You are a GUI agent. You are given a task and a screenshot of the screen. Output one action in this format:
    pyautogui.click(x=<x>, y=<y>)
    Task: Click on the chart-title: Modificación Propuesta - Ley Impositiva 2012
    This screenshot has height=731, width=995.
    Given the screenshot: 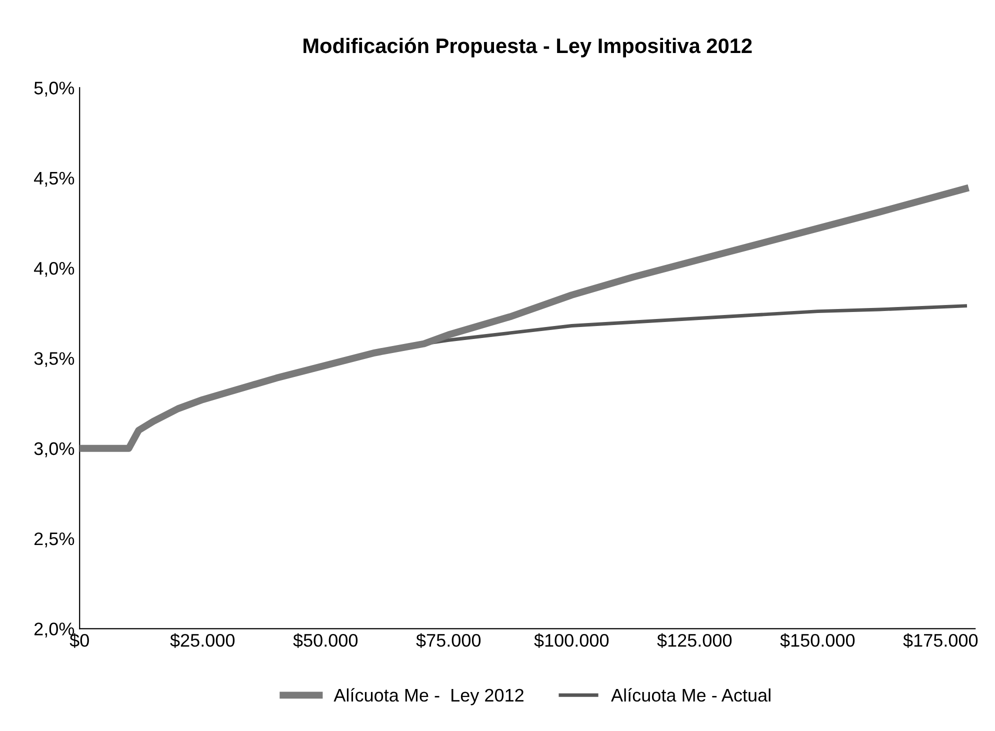 What is the action you would take?
    pyautogui.click(x=528, y=48)
    